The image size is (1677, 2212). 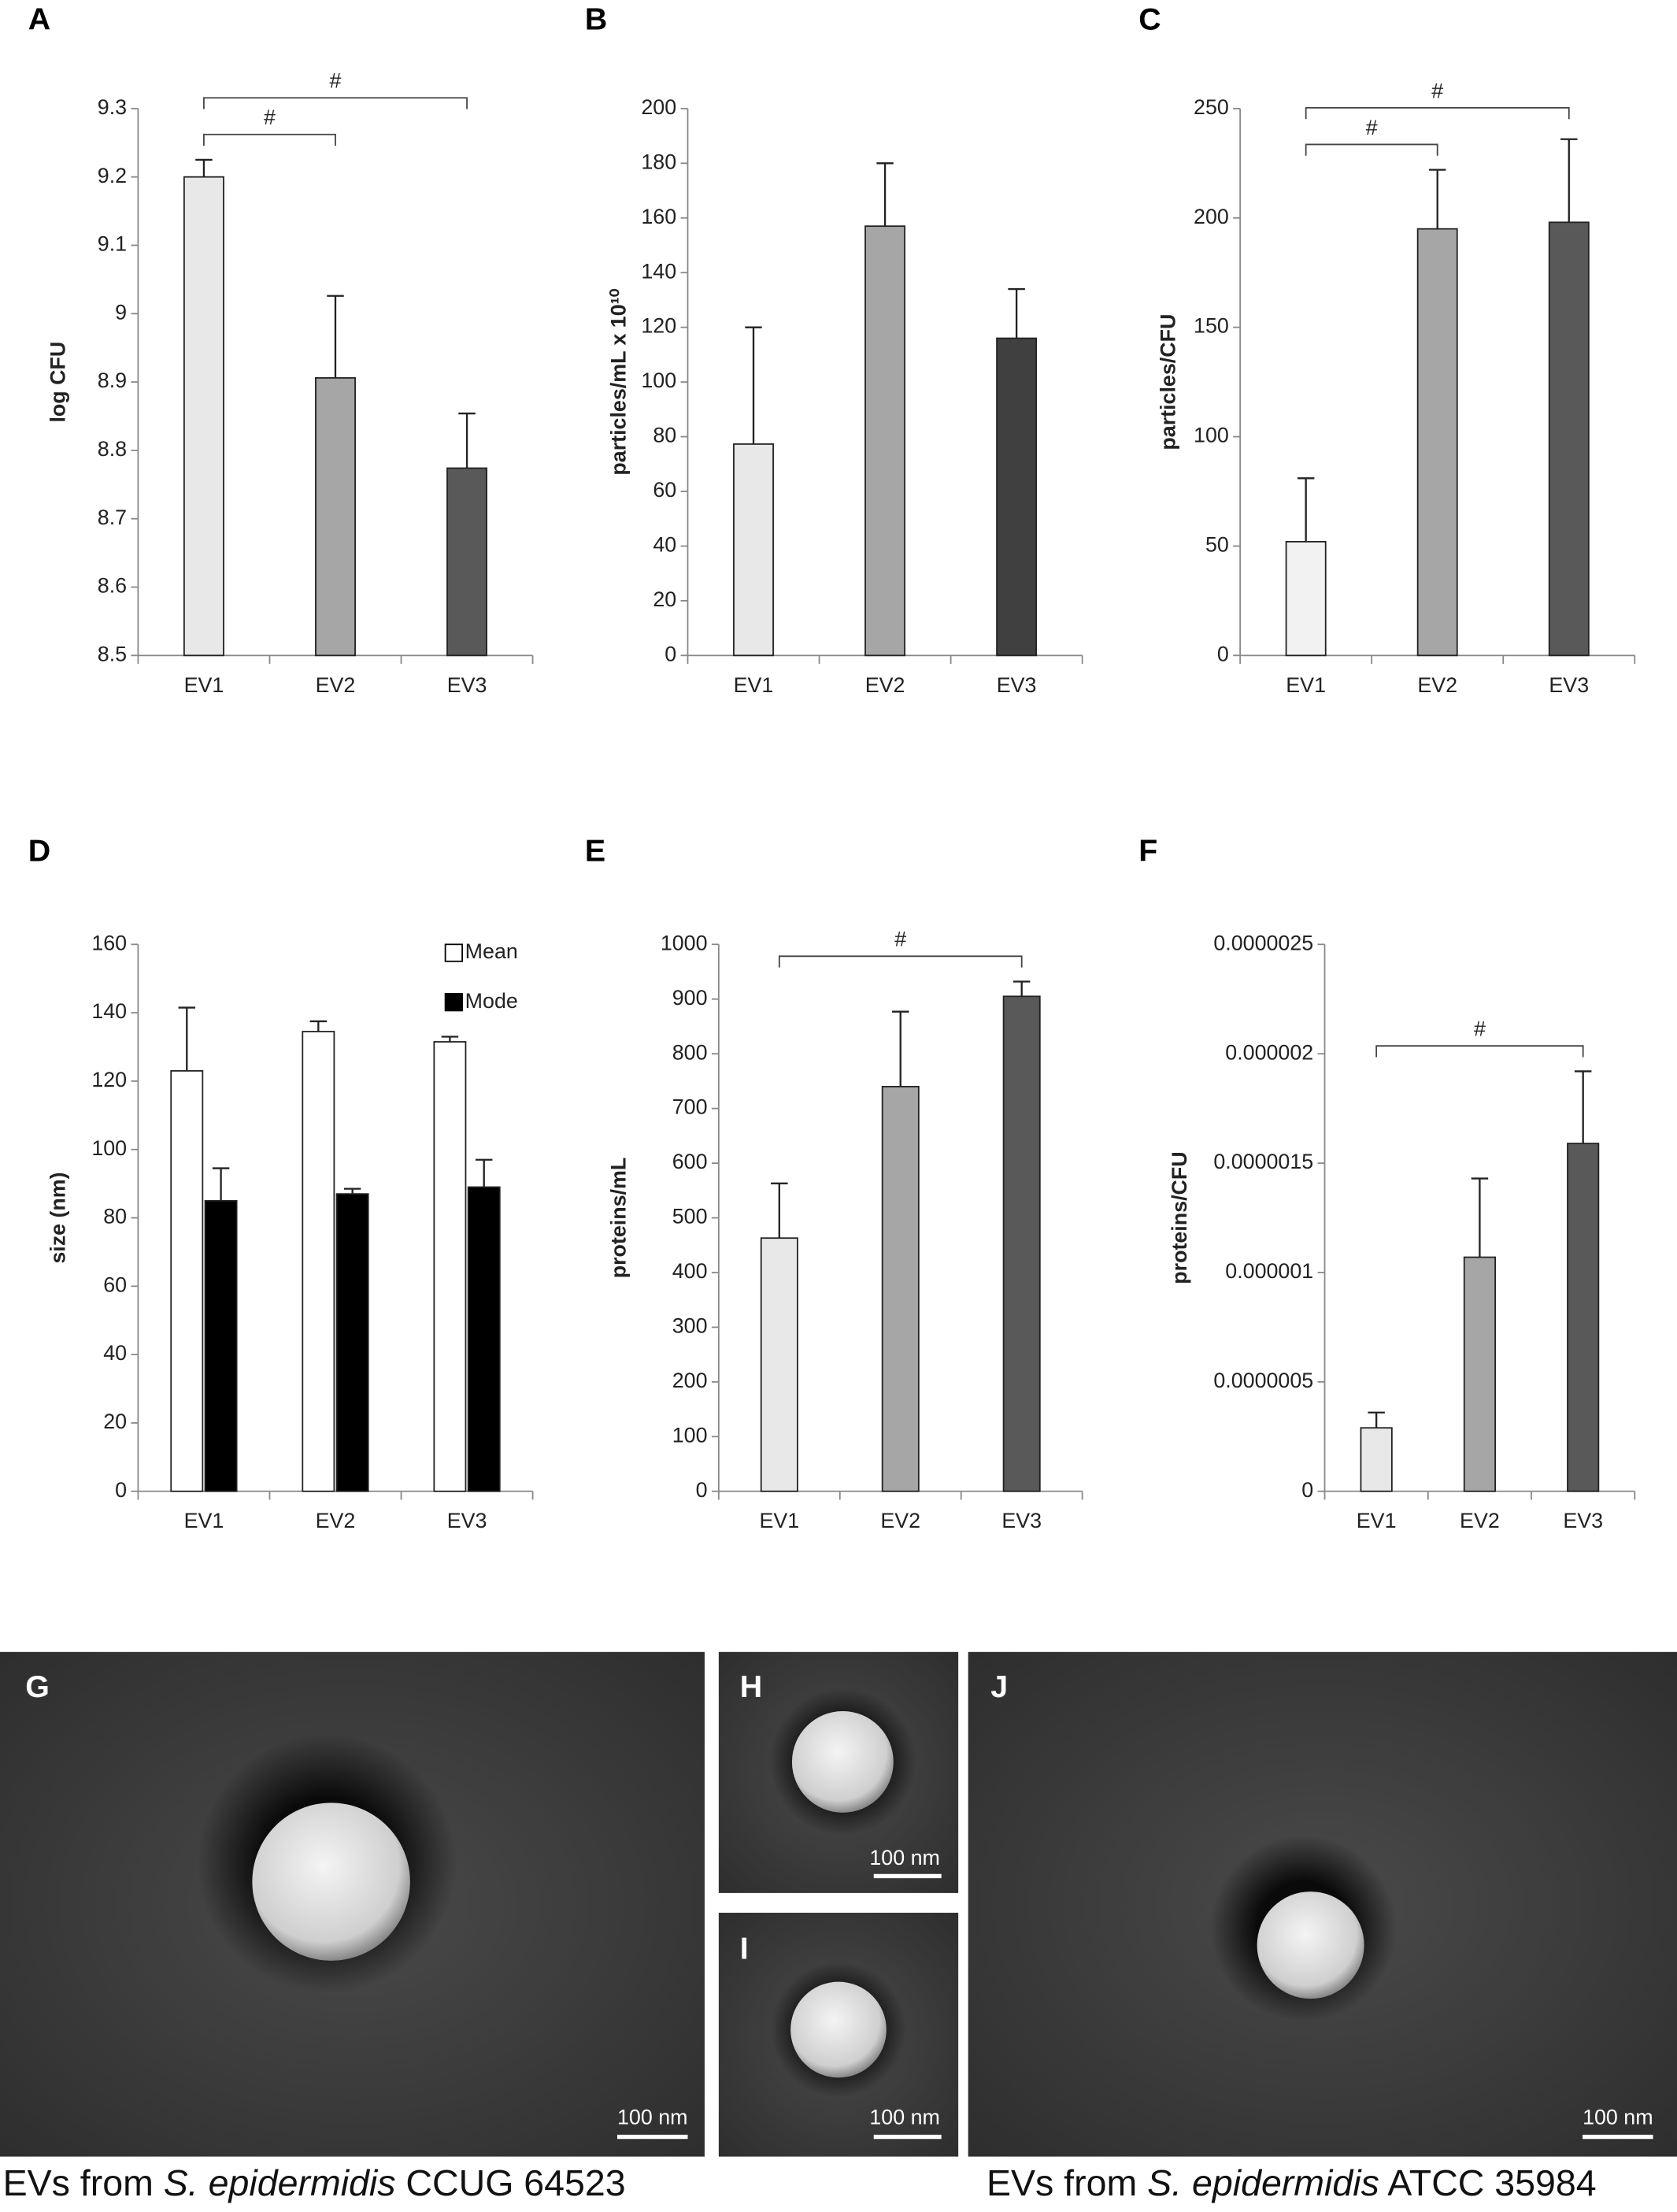 What do you see at coordinates (690, 1217) in the screenshot?
I see `y-tick-label: 500` at bounding box center [690, 1217].